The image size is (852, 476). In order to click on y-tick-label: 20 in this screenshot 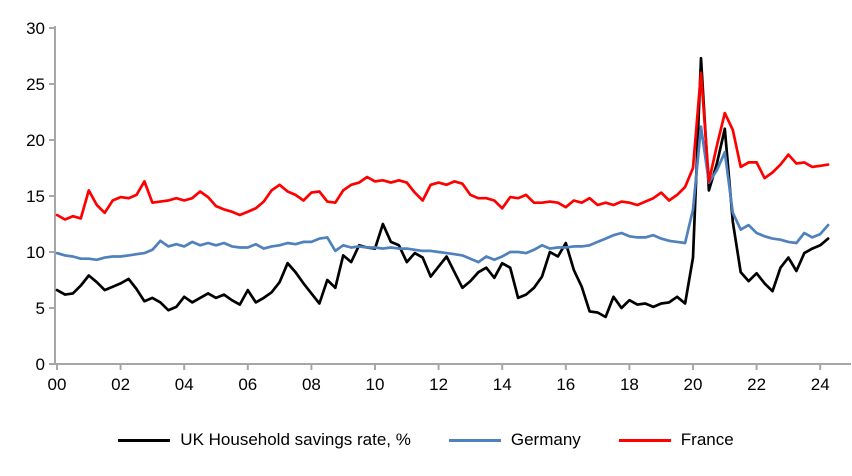, I will do `click(35, 140)`.